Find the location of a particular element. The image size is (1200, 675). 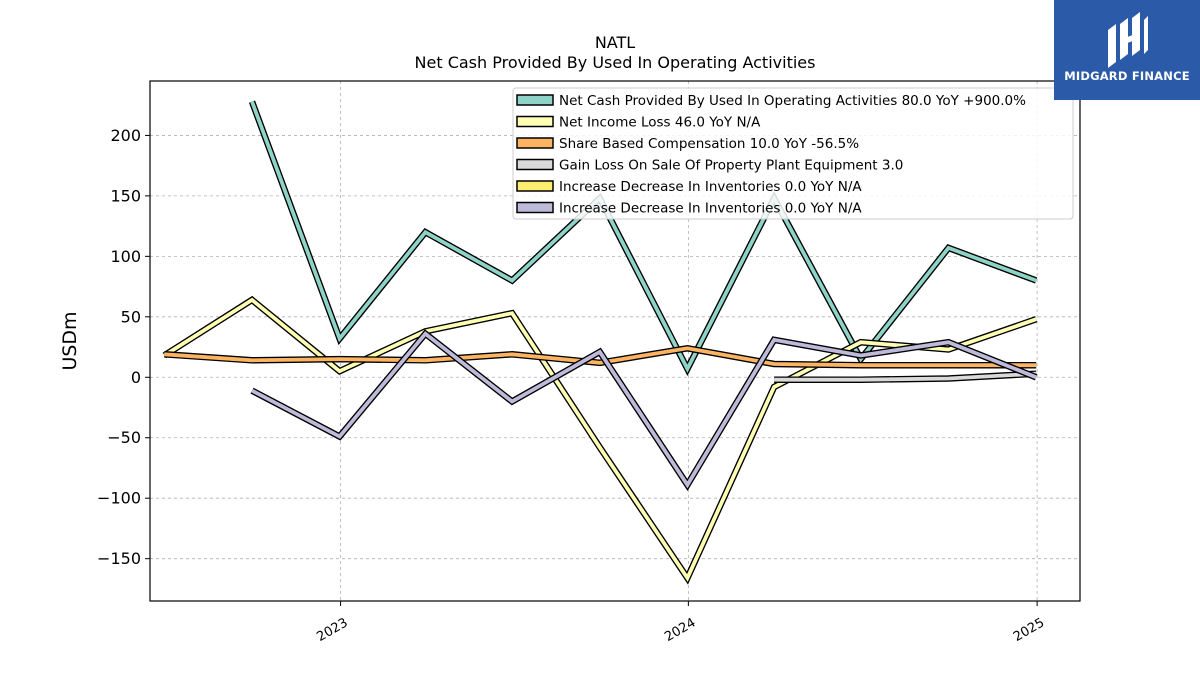

x-axis: 2023 2024 2025 is located at coordinates (680, 623).